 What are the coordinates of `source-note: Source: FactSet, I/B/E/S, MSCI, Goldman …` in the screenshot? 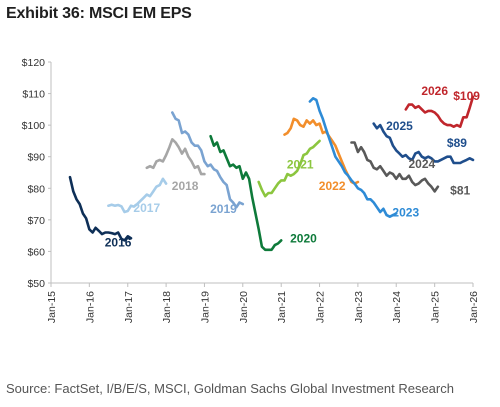 It's located at (230, 388).